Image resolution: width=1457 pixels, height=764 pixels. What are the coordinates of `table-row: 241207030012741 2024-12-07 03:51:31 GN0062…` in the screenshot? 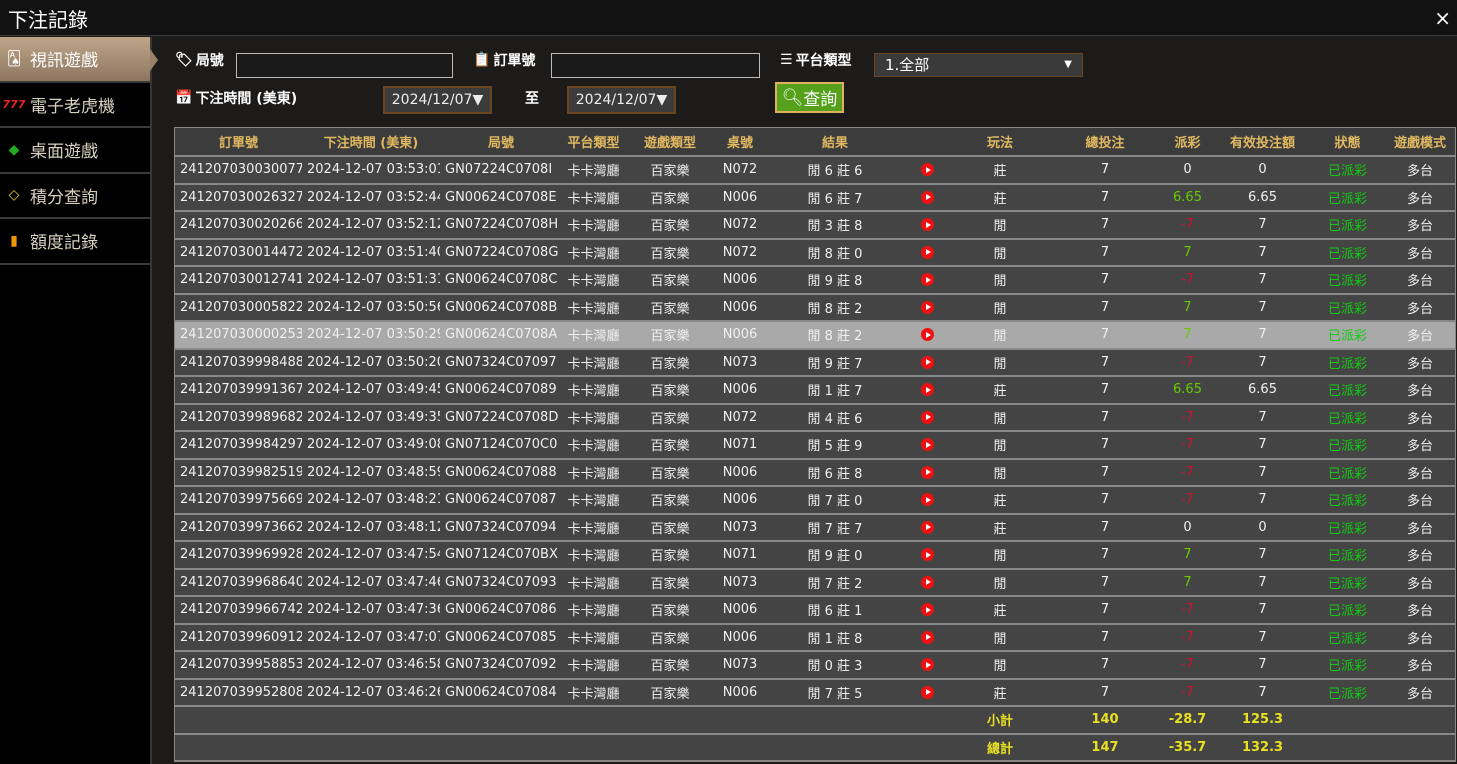 It's located at (815, 280).